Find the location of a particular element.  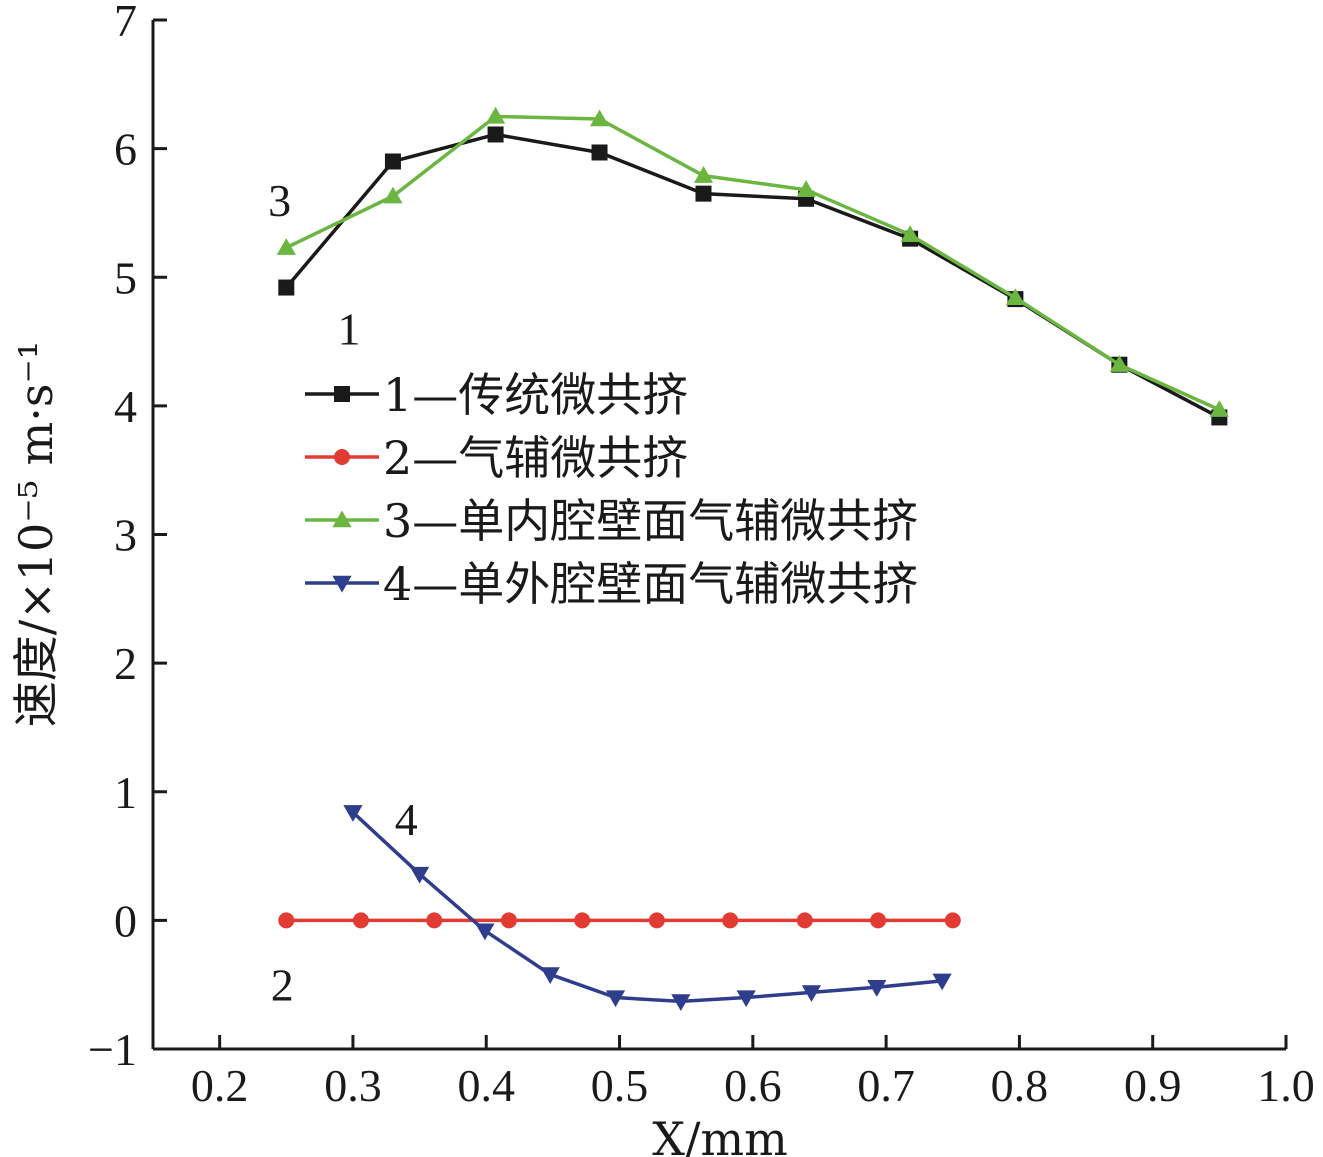

legend-label: 3—单内腔壁面气辅微共挤 is located at coordinates (650, 521).